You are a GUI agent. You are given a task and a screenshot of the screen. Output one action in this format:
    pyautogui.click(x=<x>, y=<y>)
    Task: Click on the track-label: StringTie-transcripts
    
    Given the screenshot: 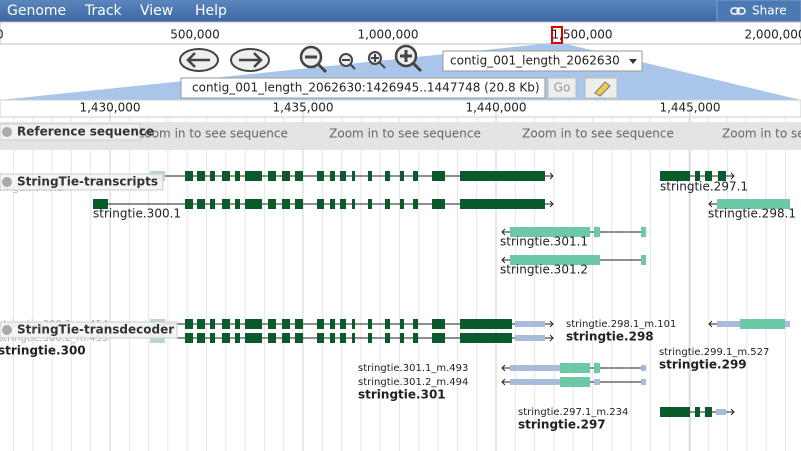 What is the action you would take?
    pyautogui.click(x=82, y=182)
    